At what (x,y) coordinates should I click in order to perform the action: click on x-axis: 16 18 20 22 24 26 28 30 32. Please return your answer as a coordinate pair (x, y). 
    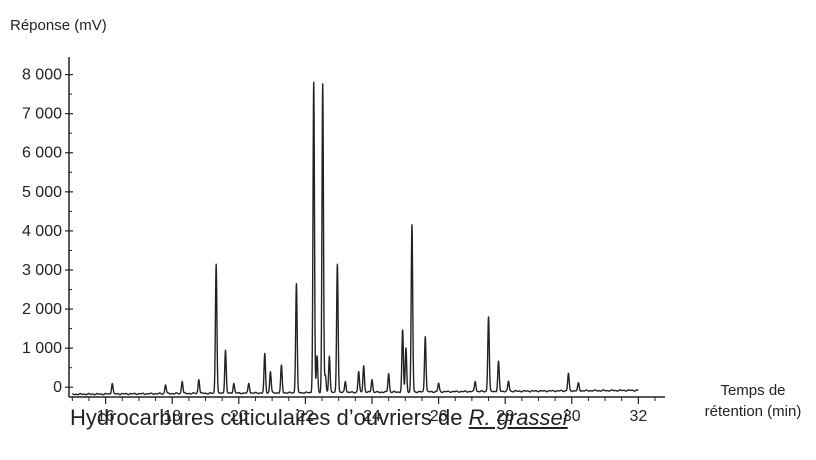
    Looking at the image, I should click on (367, 410).